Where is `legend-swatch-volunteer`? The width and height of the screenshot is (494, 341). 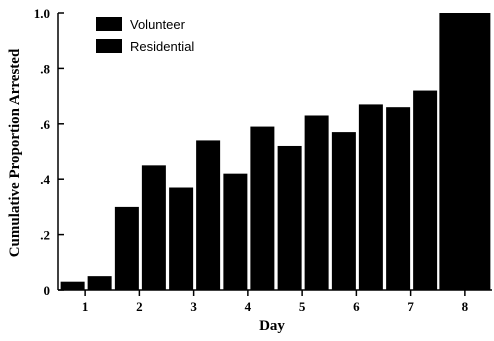 legend-swatch-volunteer is located at coordinates (109, 24).